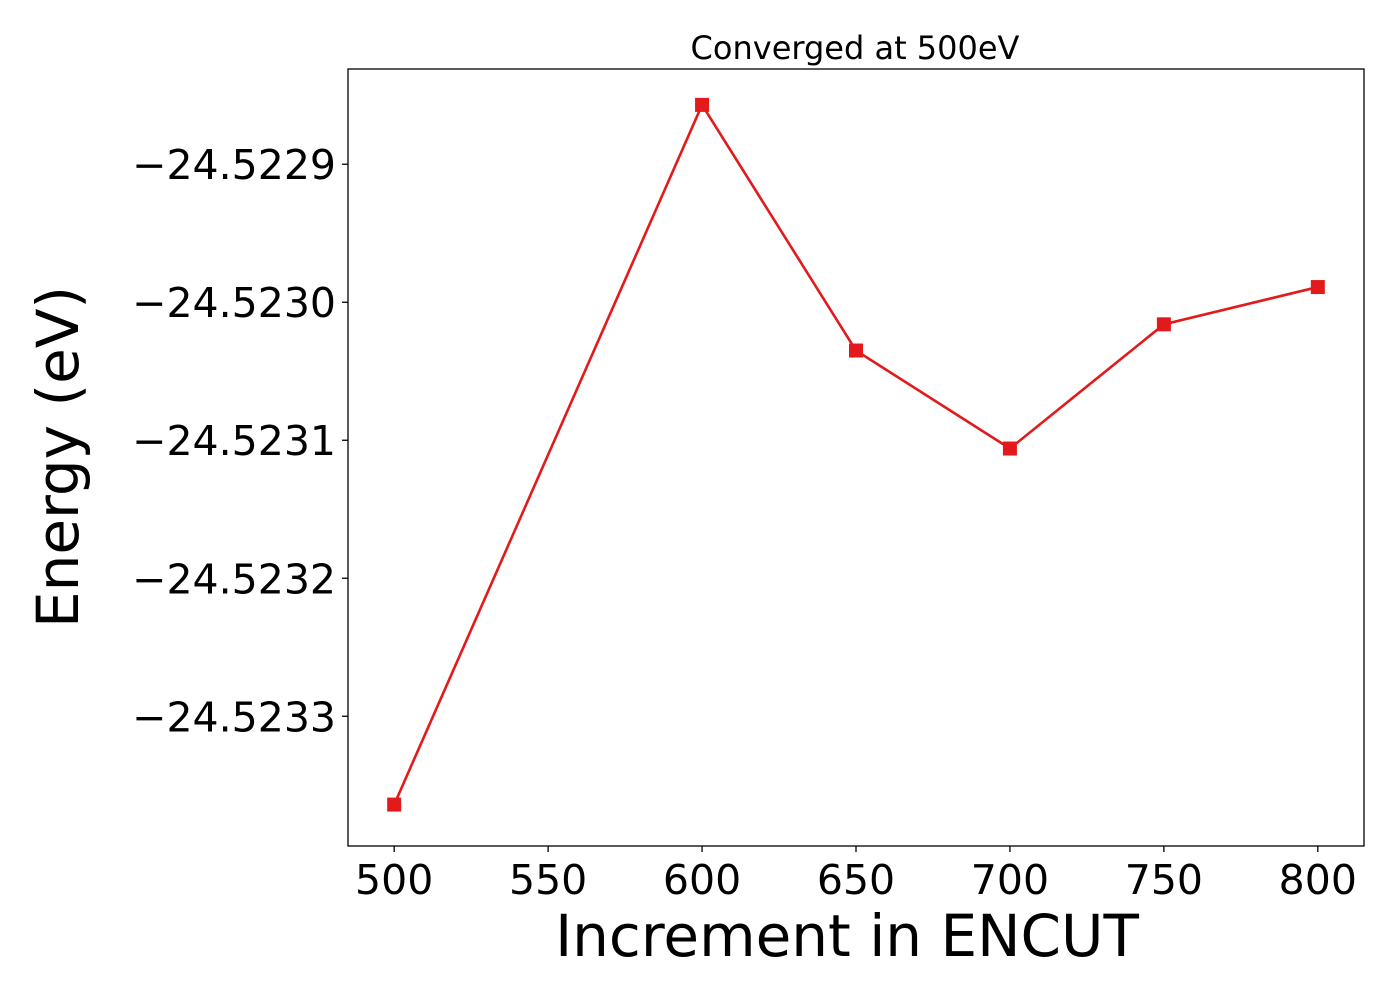 This screenshot has height=1000, width=1400. I want to click on x-tick-label: 750, so click(1164, 880).